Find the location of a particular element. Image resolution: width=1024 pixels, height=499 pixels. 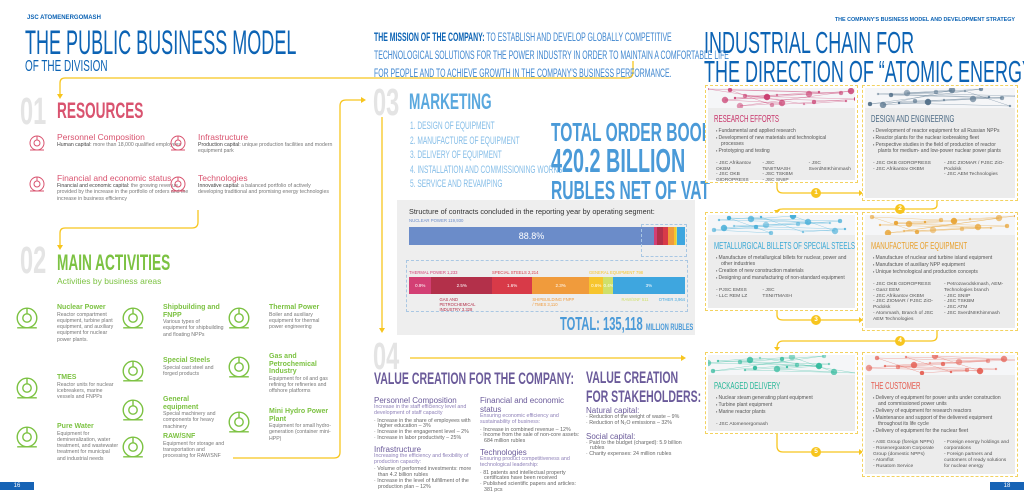

detail-bar: 0.9% 2.5% 1.6% 2.3% 0.6% 0.4% 3% is located at coordinates (547, 285).